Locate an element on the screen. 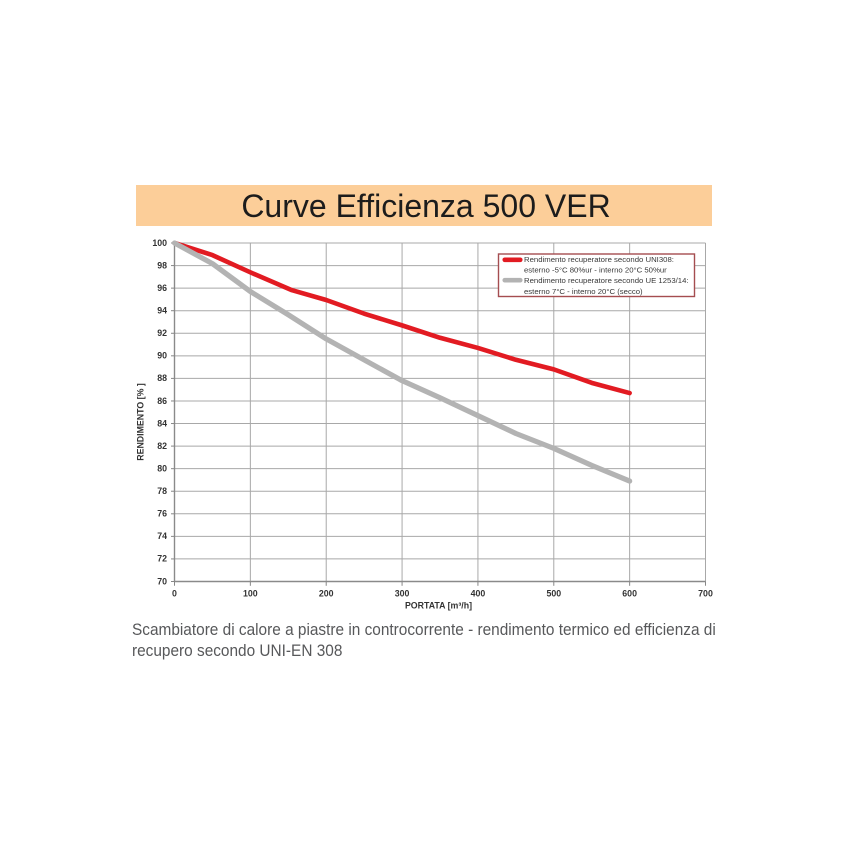  svg-text:esterno 7°C - interno 20°C (se: esterno 7°C - interno 20°C (secco) is located at coordinates (583, 291).